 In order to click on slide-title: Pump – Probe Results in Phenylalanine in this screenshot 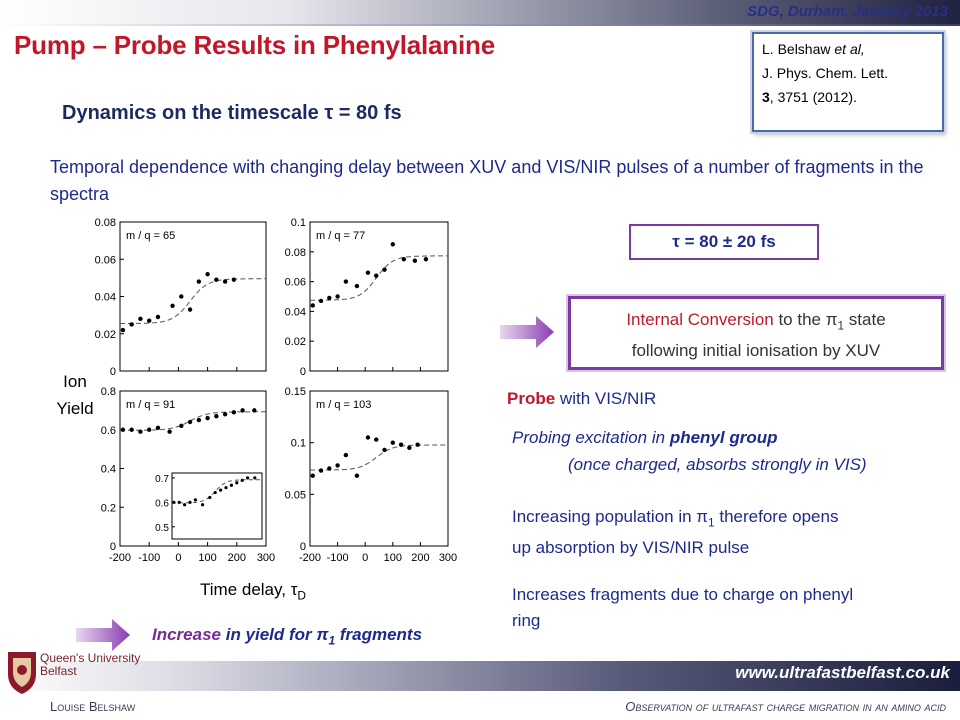, I will do `click(254, 45)`.